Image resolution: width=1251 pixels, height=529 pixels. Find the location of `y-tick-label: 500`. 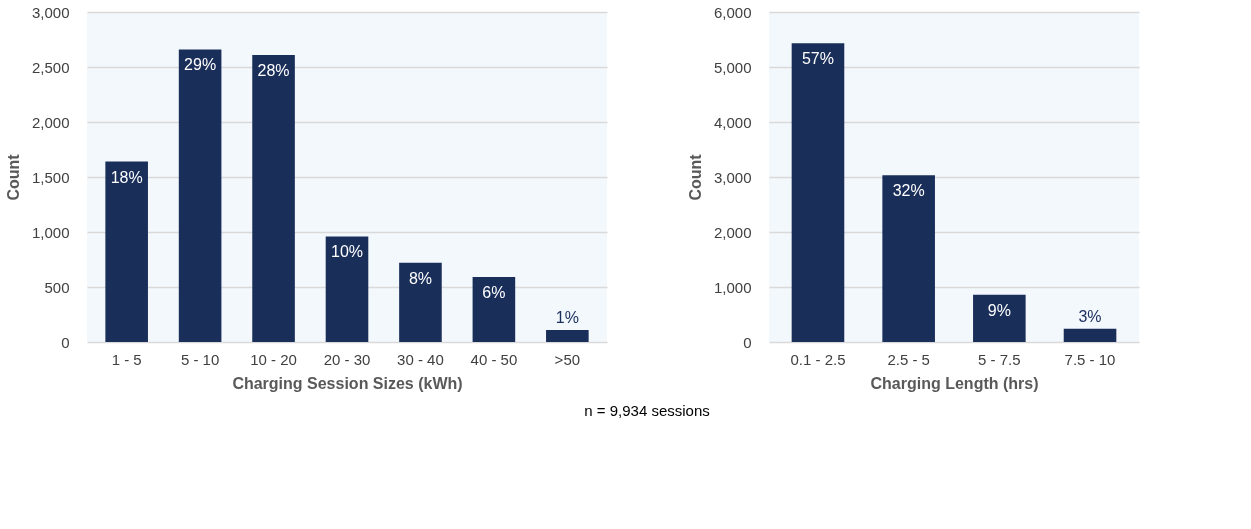

y-tick-label: 500 is located at coordinates (57, 287).